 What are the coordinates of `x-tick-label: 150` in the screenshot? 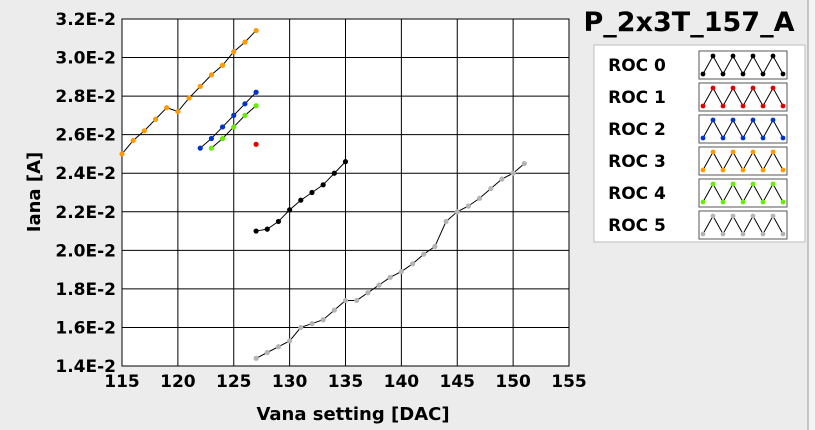 It's located at (513, 382).